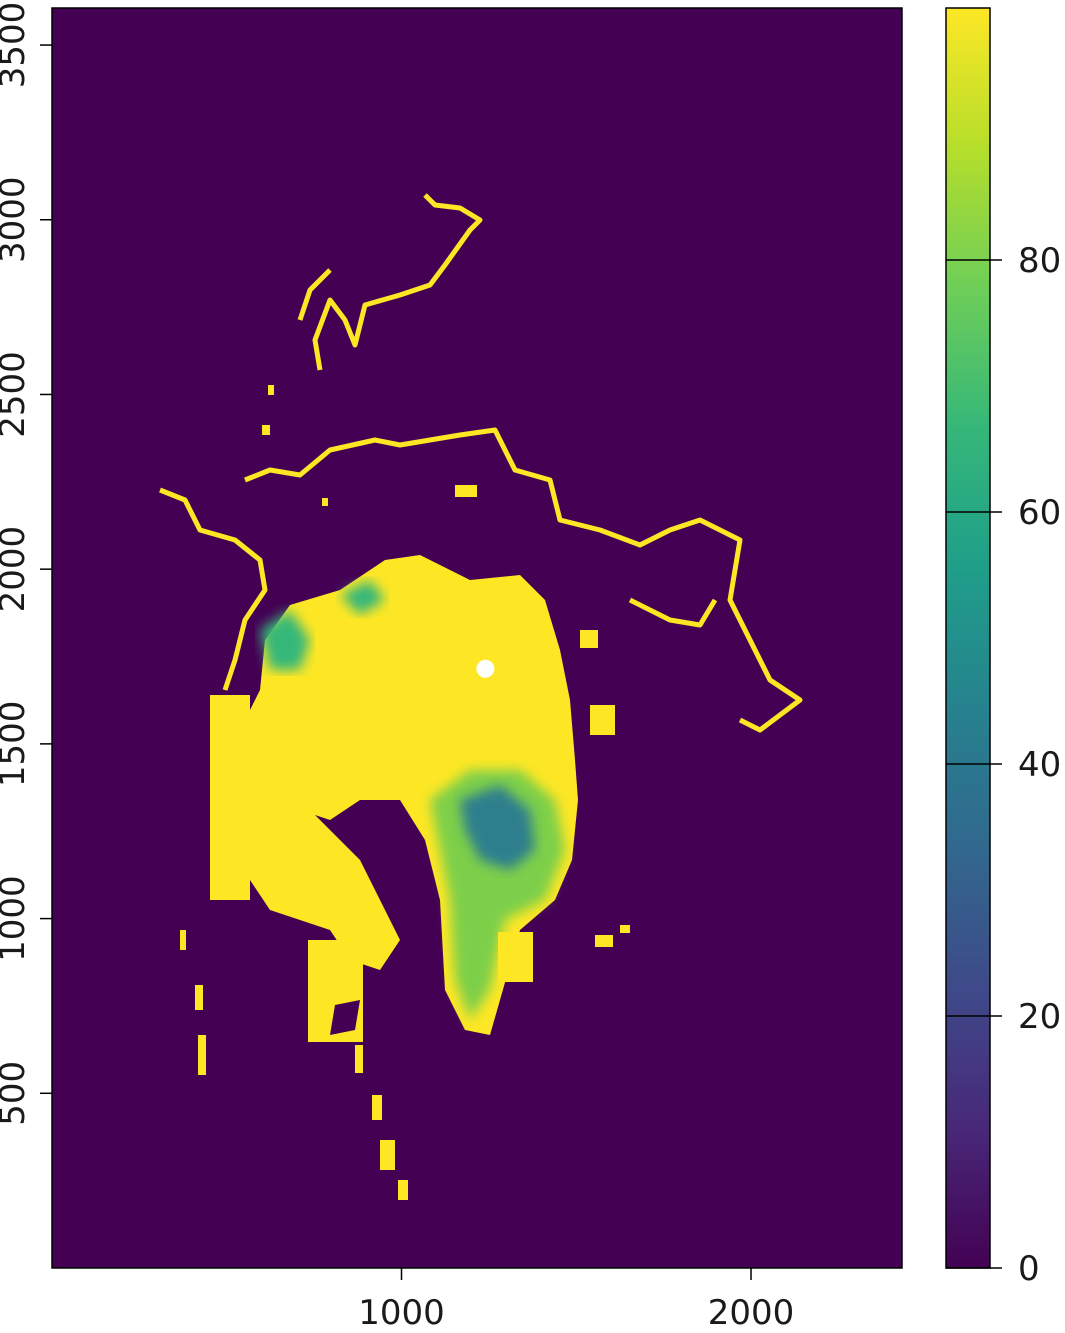 The image size is (1065, 1333). What do you see at coordinates (1039, 513) in the screenshot?
I see `colorbar-tick-label: 60` at bounding box center [1039, 513].